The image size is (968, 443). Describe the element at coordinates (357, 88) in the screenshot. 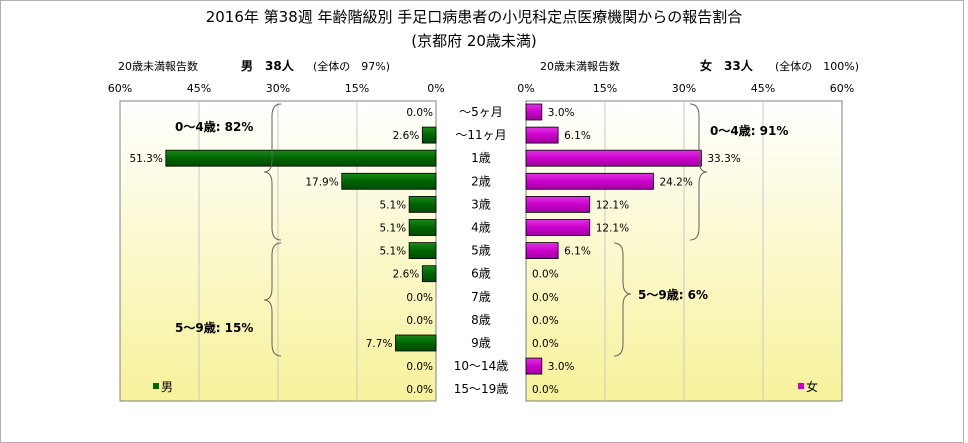

I see `male-axis-tick-label: 15%` at that location.